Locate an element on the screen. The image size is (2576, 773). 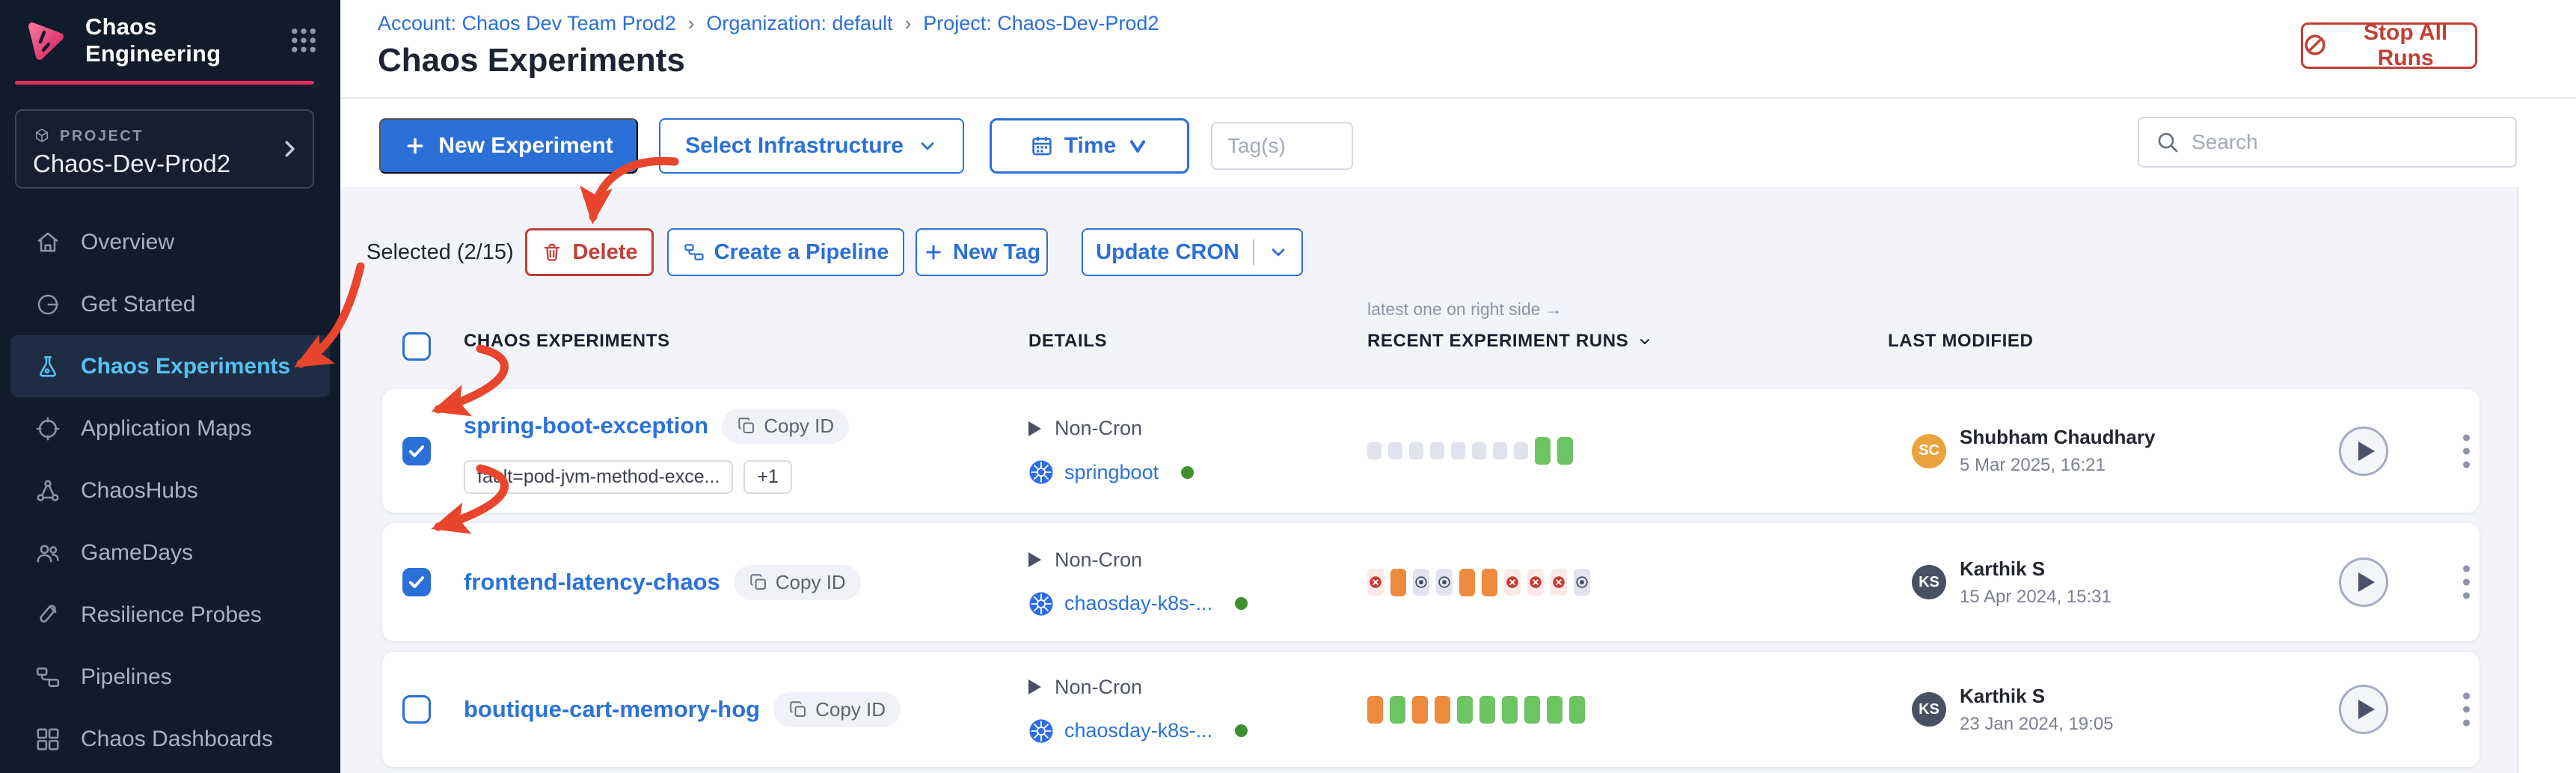
update-cron-button: Update CRON is located at coordinates (1192, 252).